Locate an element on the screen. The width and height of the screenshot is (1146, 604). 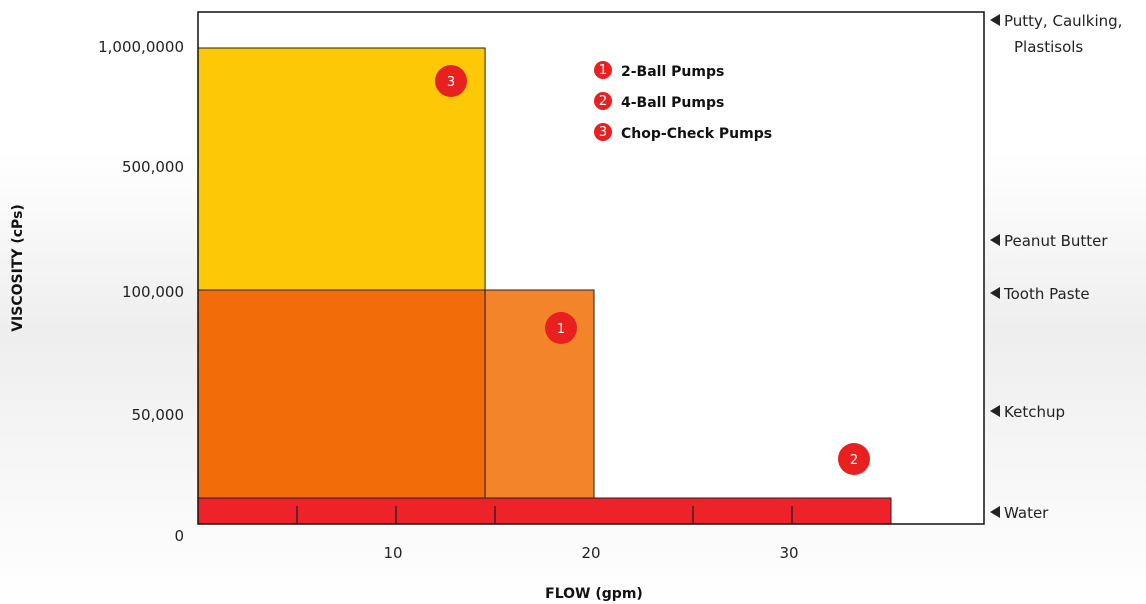
y-tick-label: 0 is located at coordinates (179, 536).